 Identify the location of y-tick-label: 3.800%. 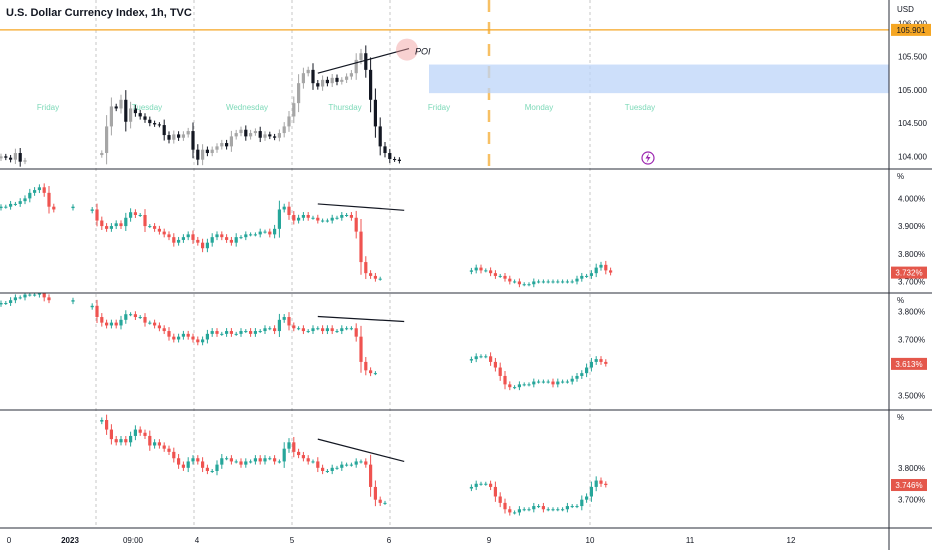
(911, 468).